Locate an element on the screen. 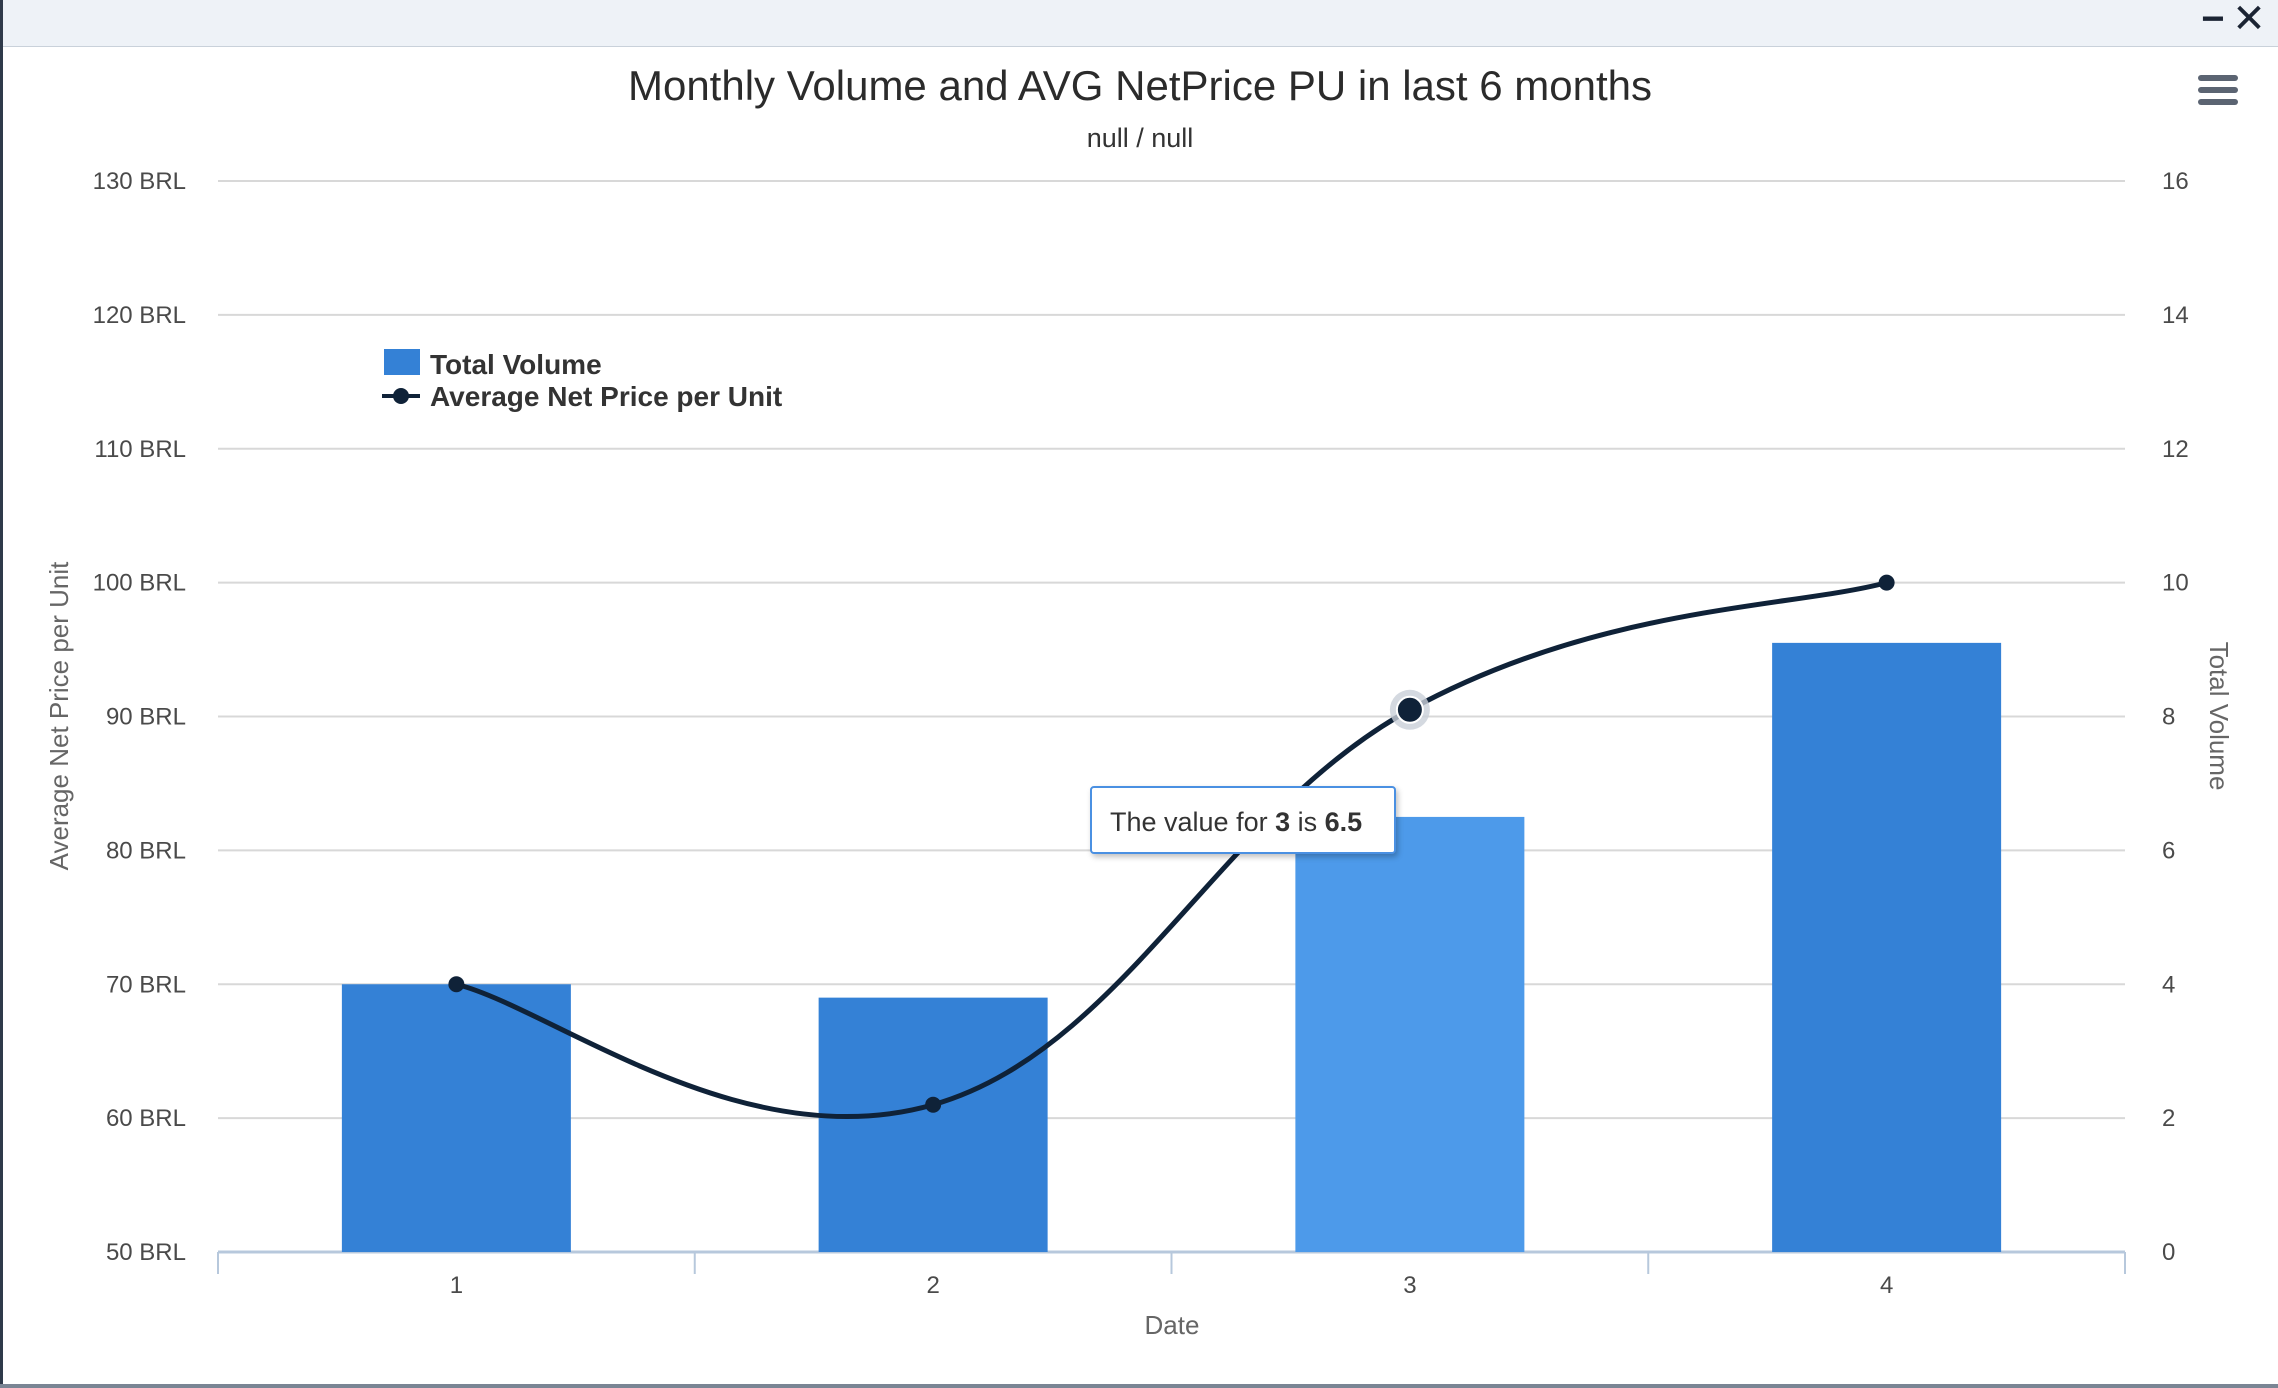 The height and width of the screenshot is (1388, 2278). x-axis-title: Date is located at coordinates (1172, 1325).